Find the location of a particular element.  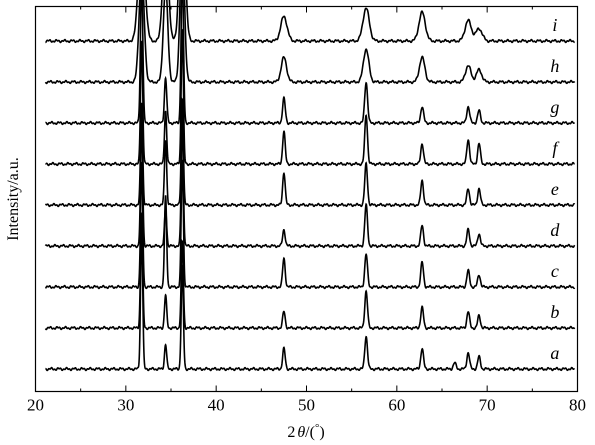

x-tick-label: 60 is located at coordinates (396, 405).